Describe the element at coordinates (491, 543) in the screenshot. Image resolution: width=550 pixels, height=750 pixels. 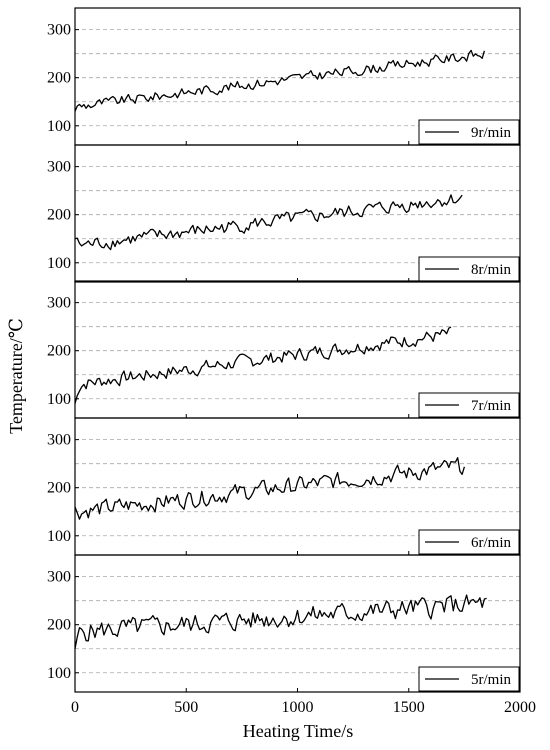
I see `legend-label: 6r/min` at that location.